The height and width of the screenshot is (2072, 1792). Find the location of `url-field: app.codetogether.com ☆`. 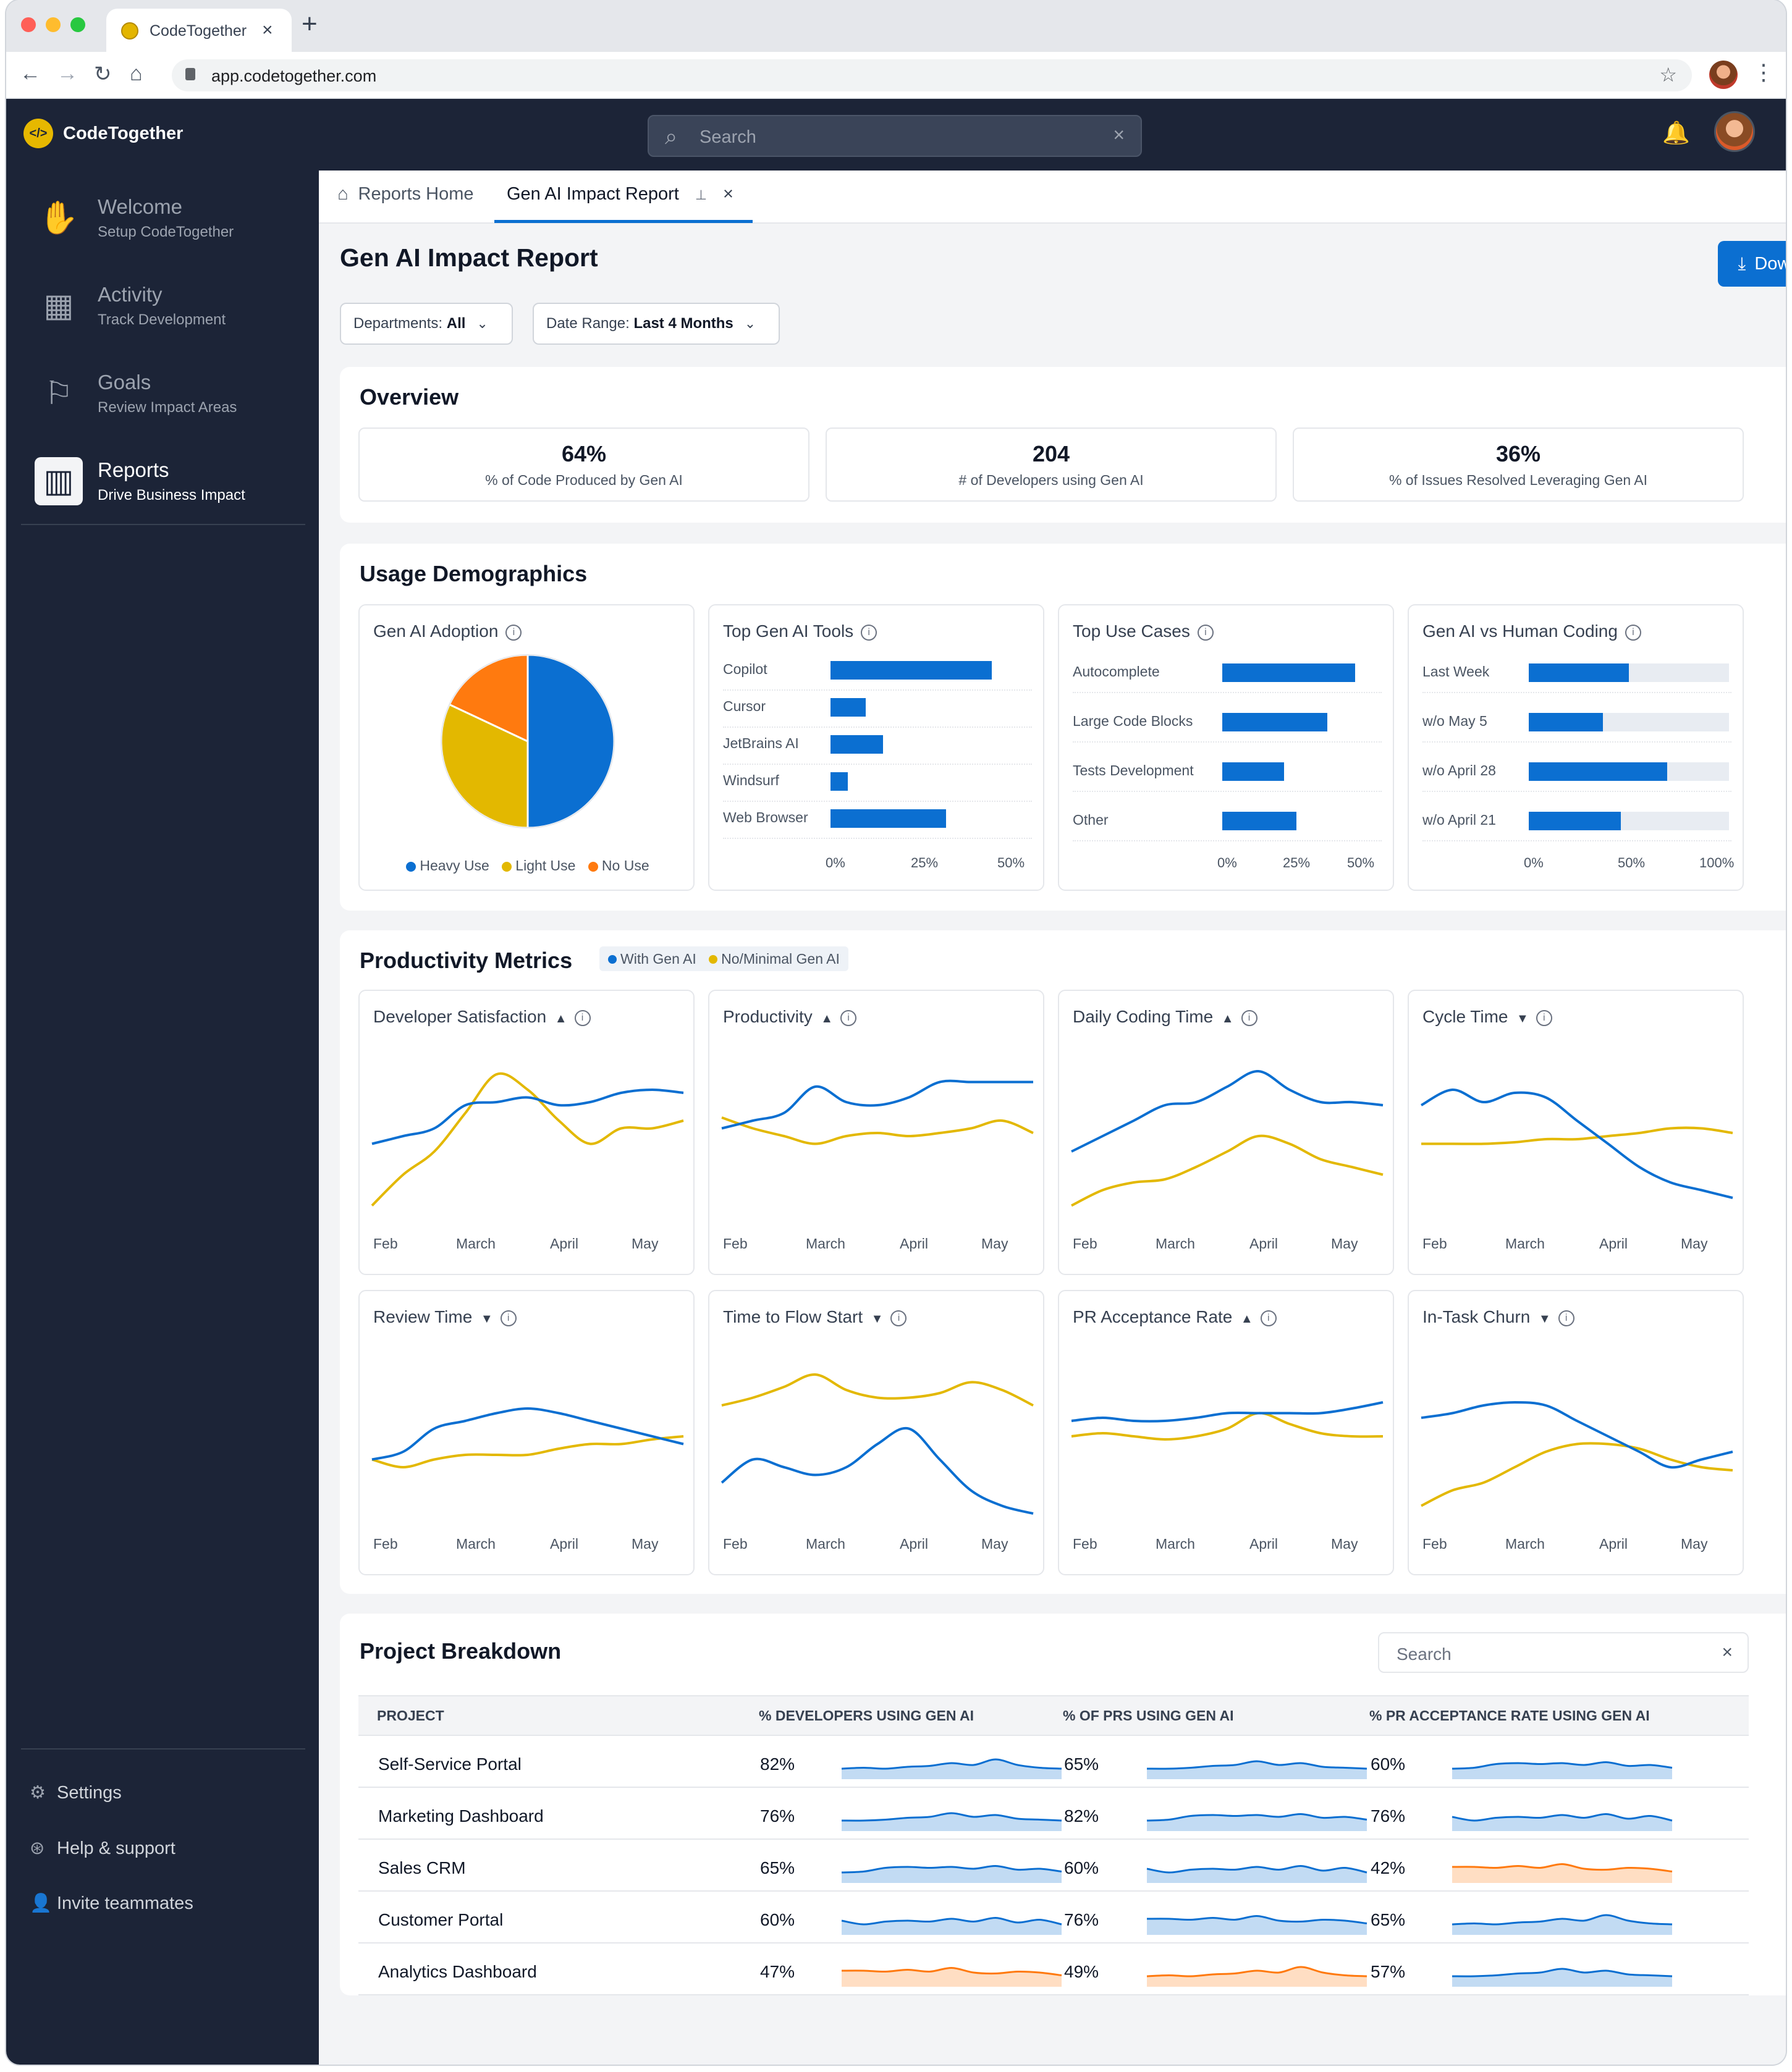

url-field: app.codetogether.com ☆ is located at coordinates (932, 75).